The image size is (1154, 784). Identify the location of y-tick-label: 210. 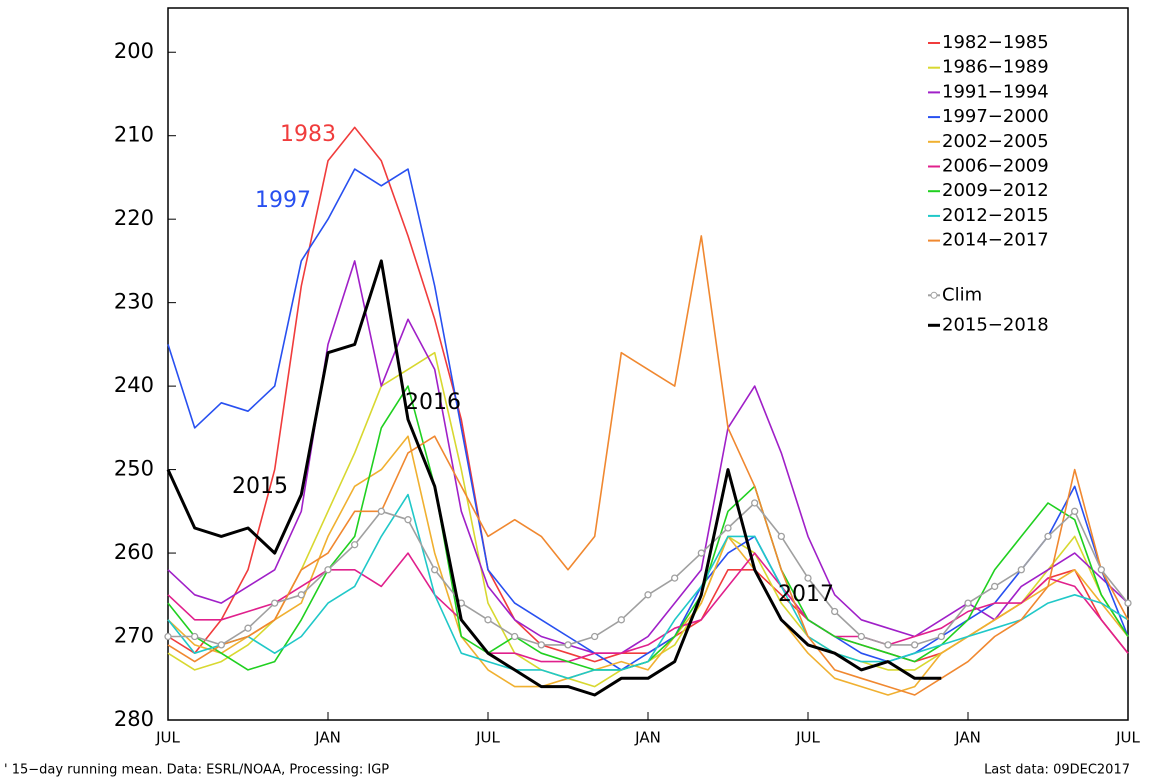
(134, 135).